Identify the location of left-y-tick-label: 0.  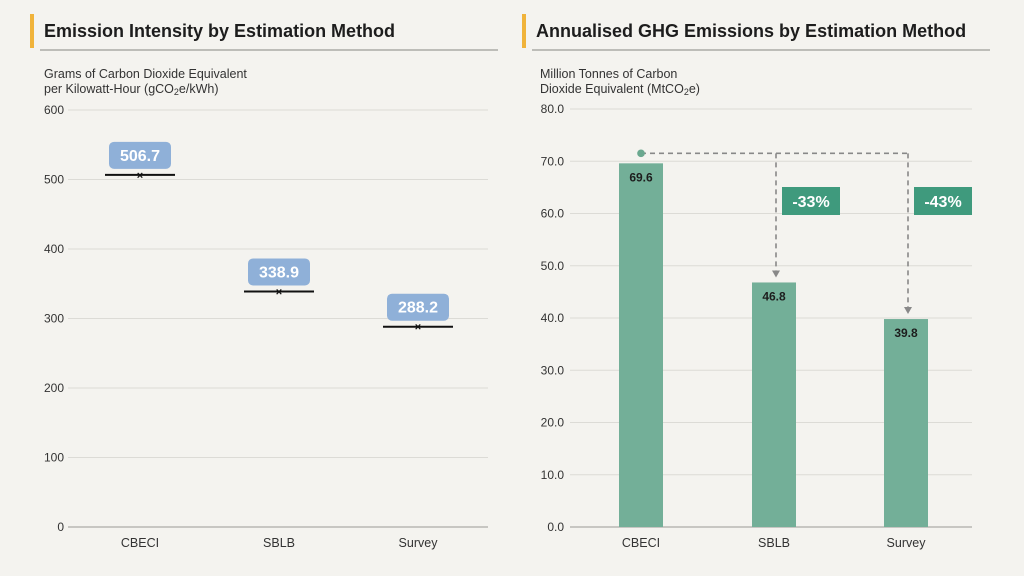
(60, 527).